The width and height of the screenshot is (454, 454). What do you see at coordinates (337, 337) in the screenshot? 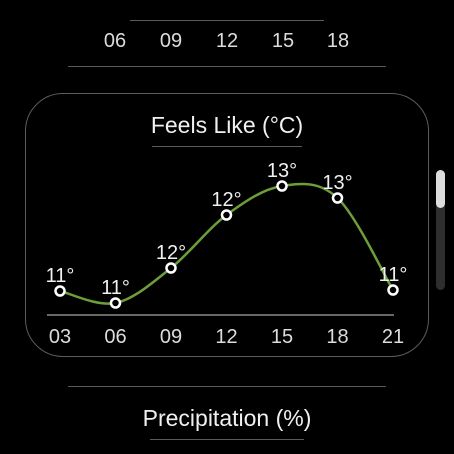
I see `x-tick-label: 18` at bounding box center [337, 337].